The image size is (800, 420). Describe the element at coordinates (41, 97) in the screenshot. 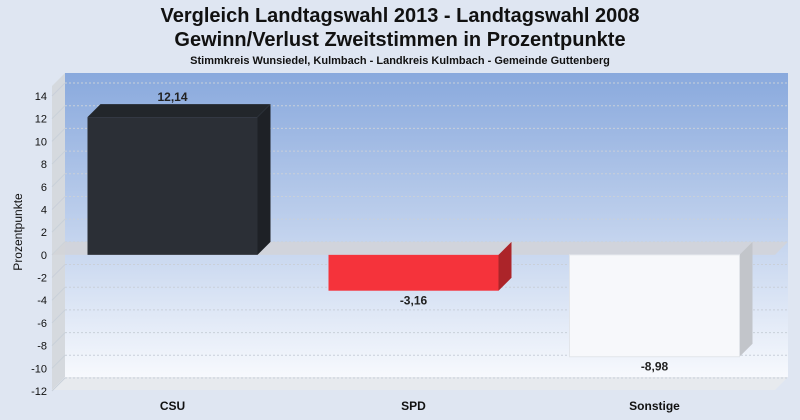

I see `y-tick-label: 14` at that location.